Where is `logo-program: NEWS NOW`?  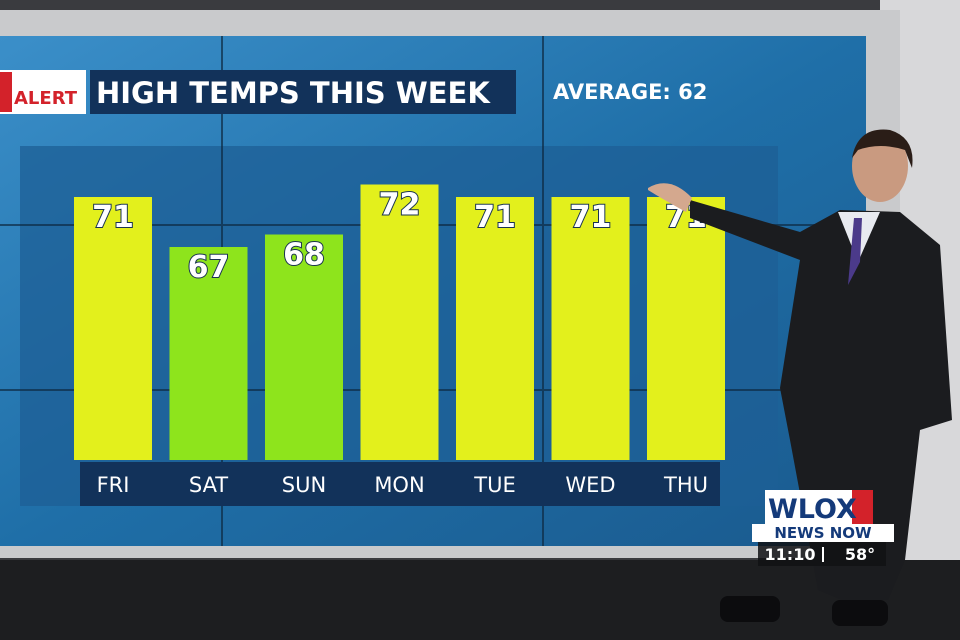 logo-program: NEWS NOW is located at coordinates (823, 533).